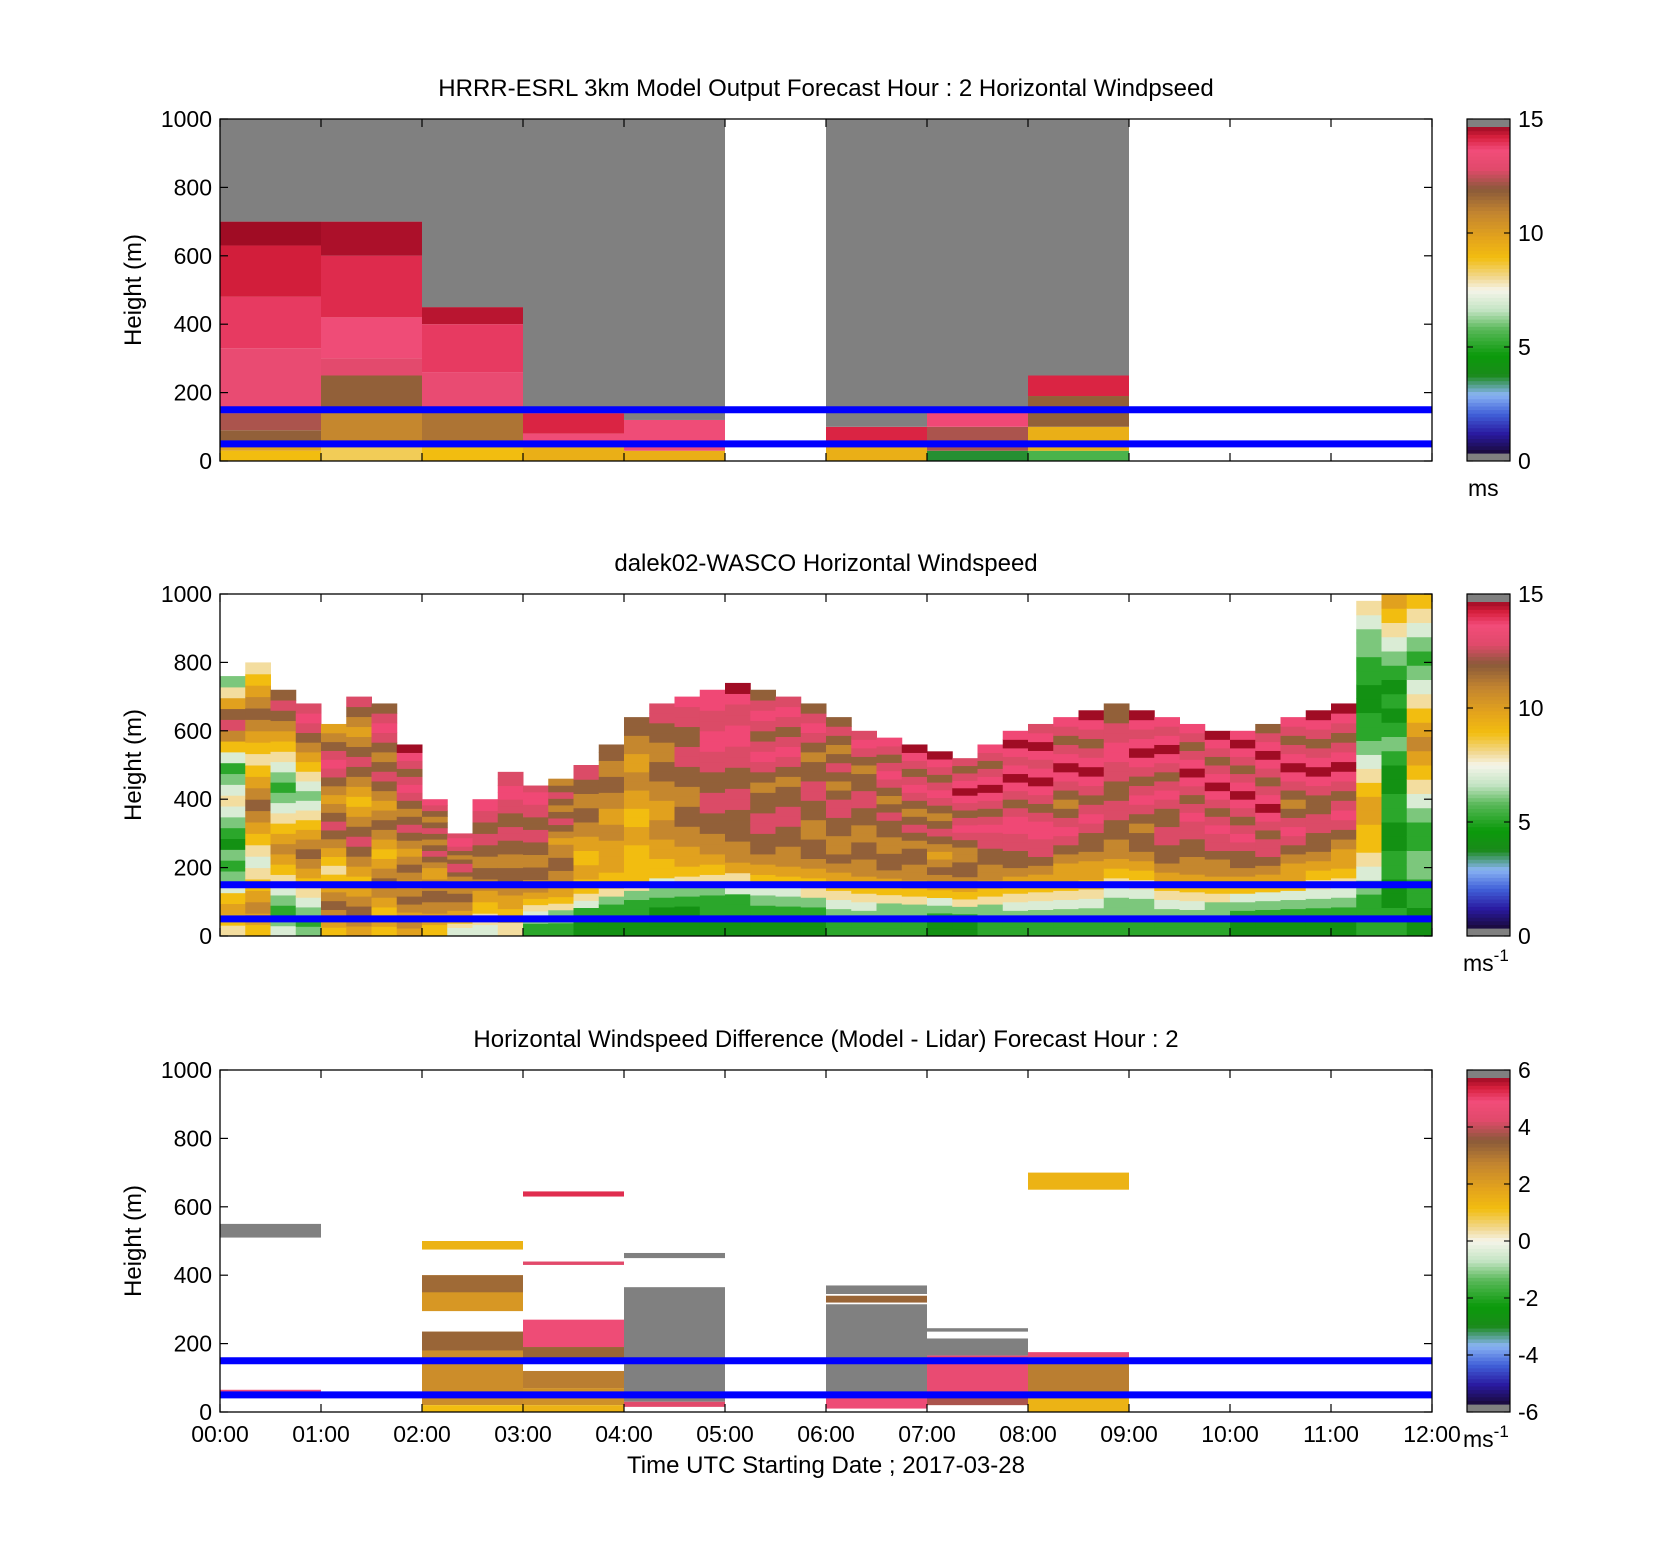 The width and height of the screenshot is (1680, 1566). What do you see at coordinates (422, 1434) in the screenshot?
I see `x-tick-label: 02:00` at bounding box center [422, 1434].